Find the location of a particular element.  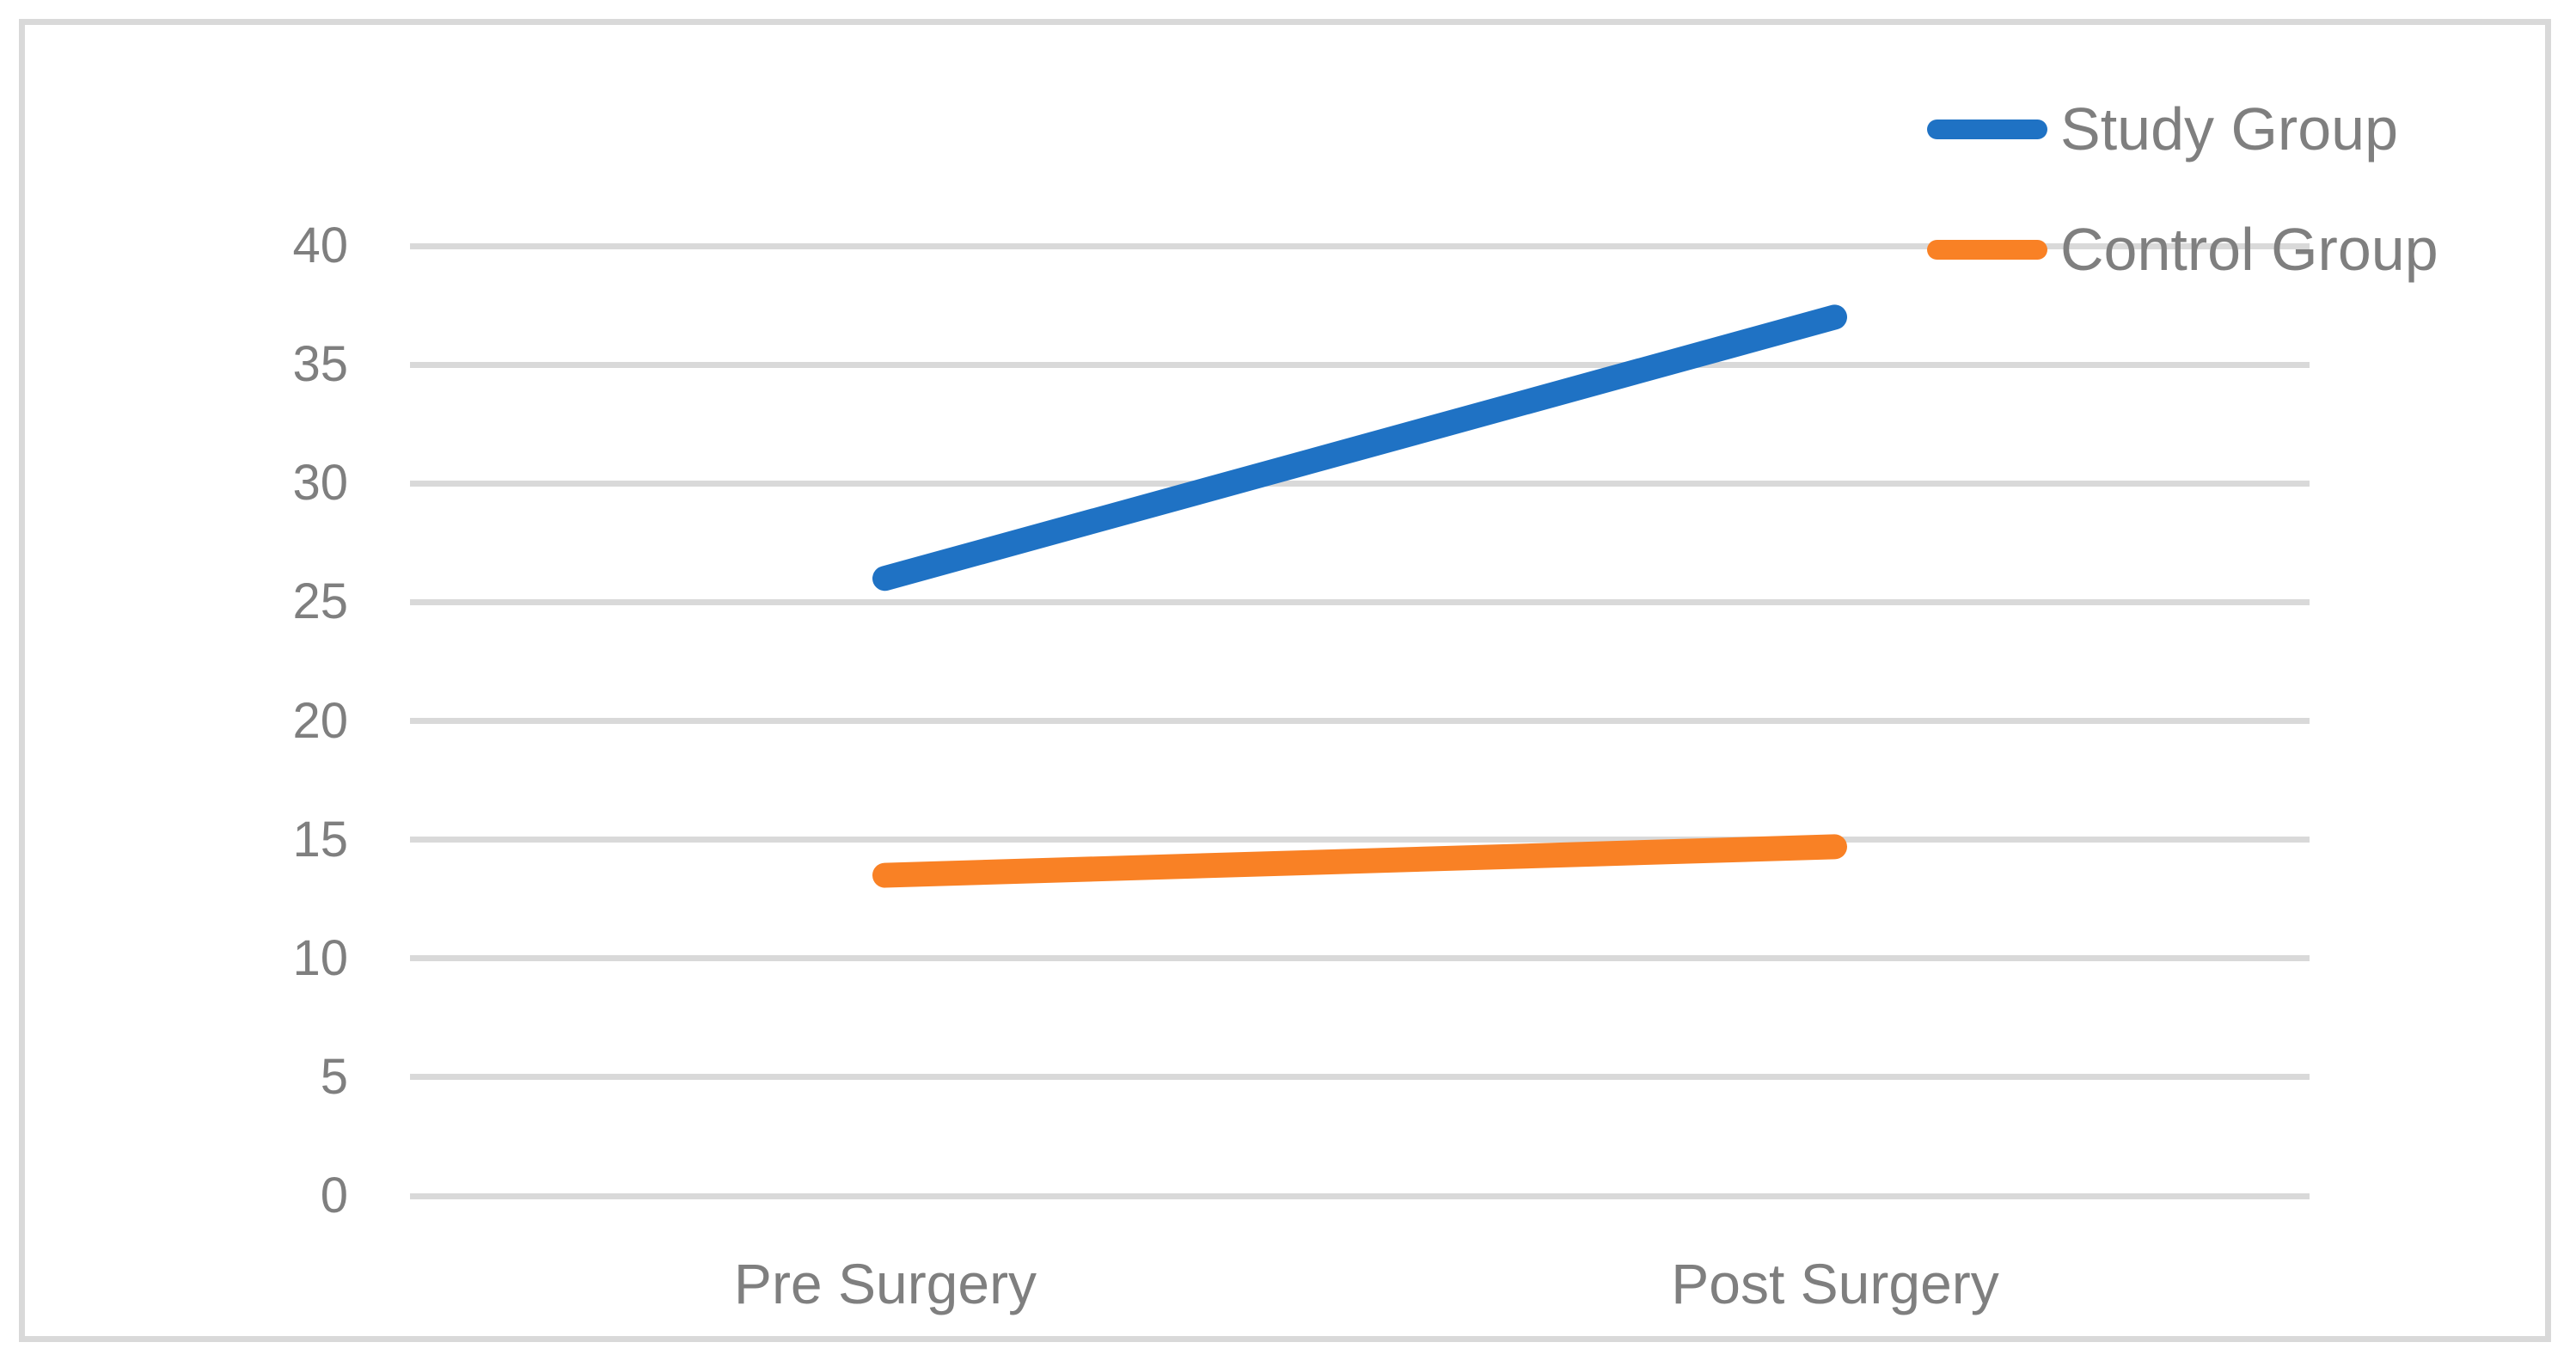

legend-label: Control Group is located at coordinates (2249, 249).